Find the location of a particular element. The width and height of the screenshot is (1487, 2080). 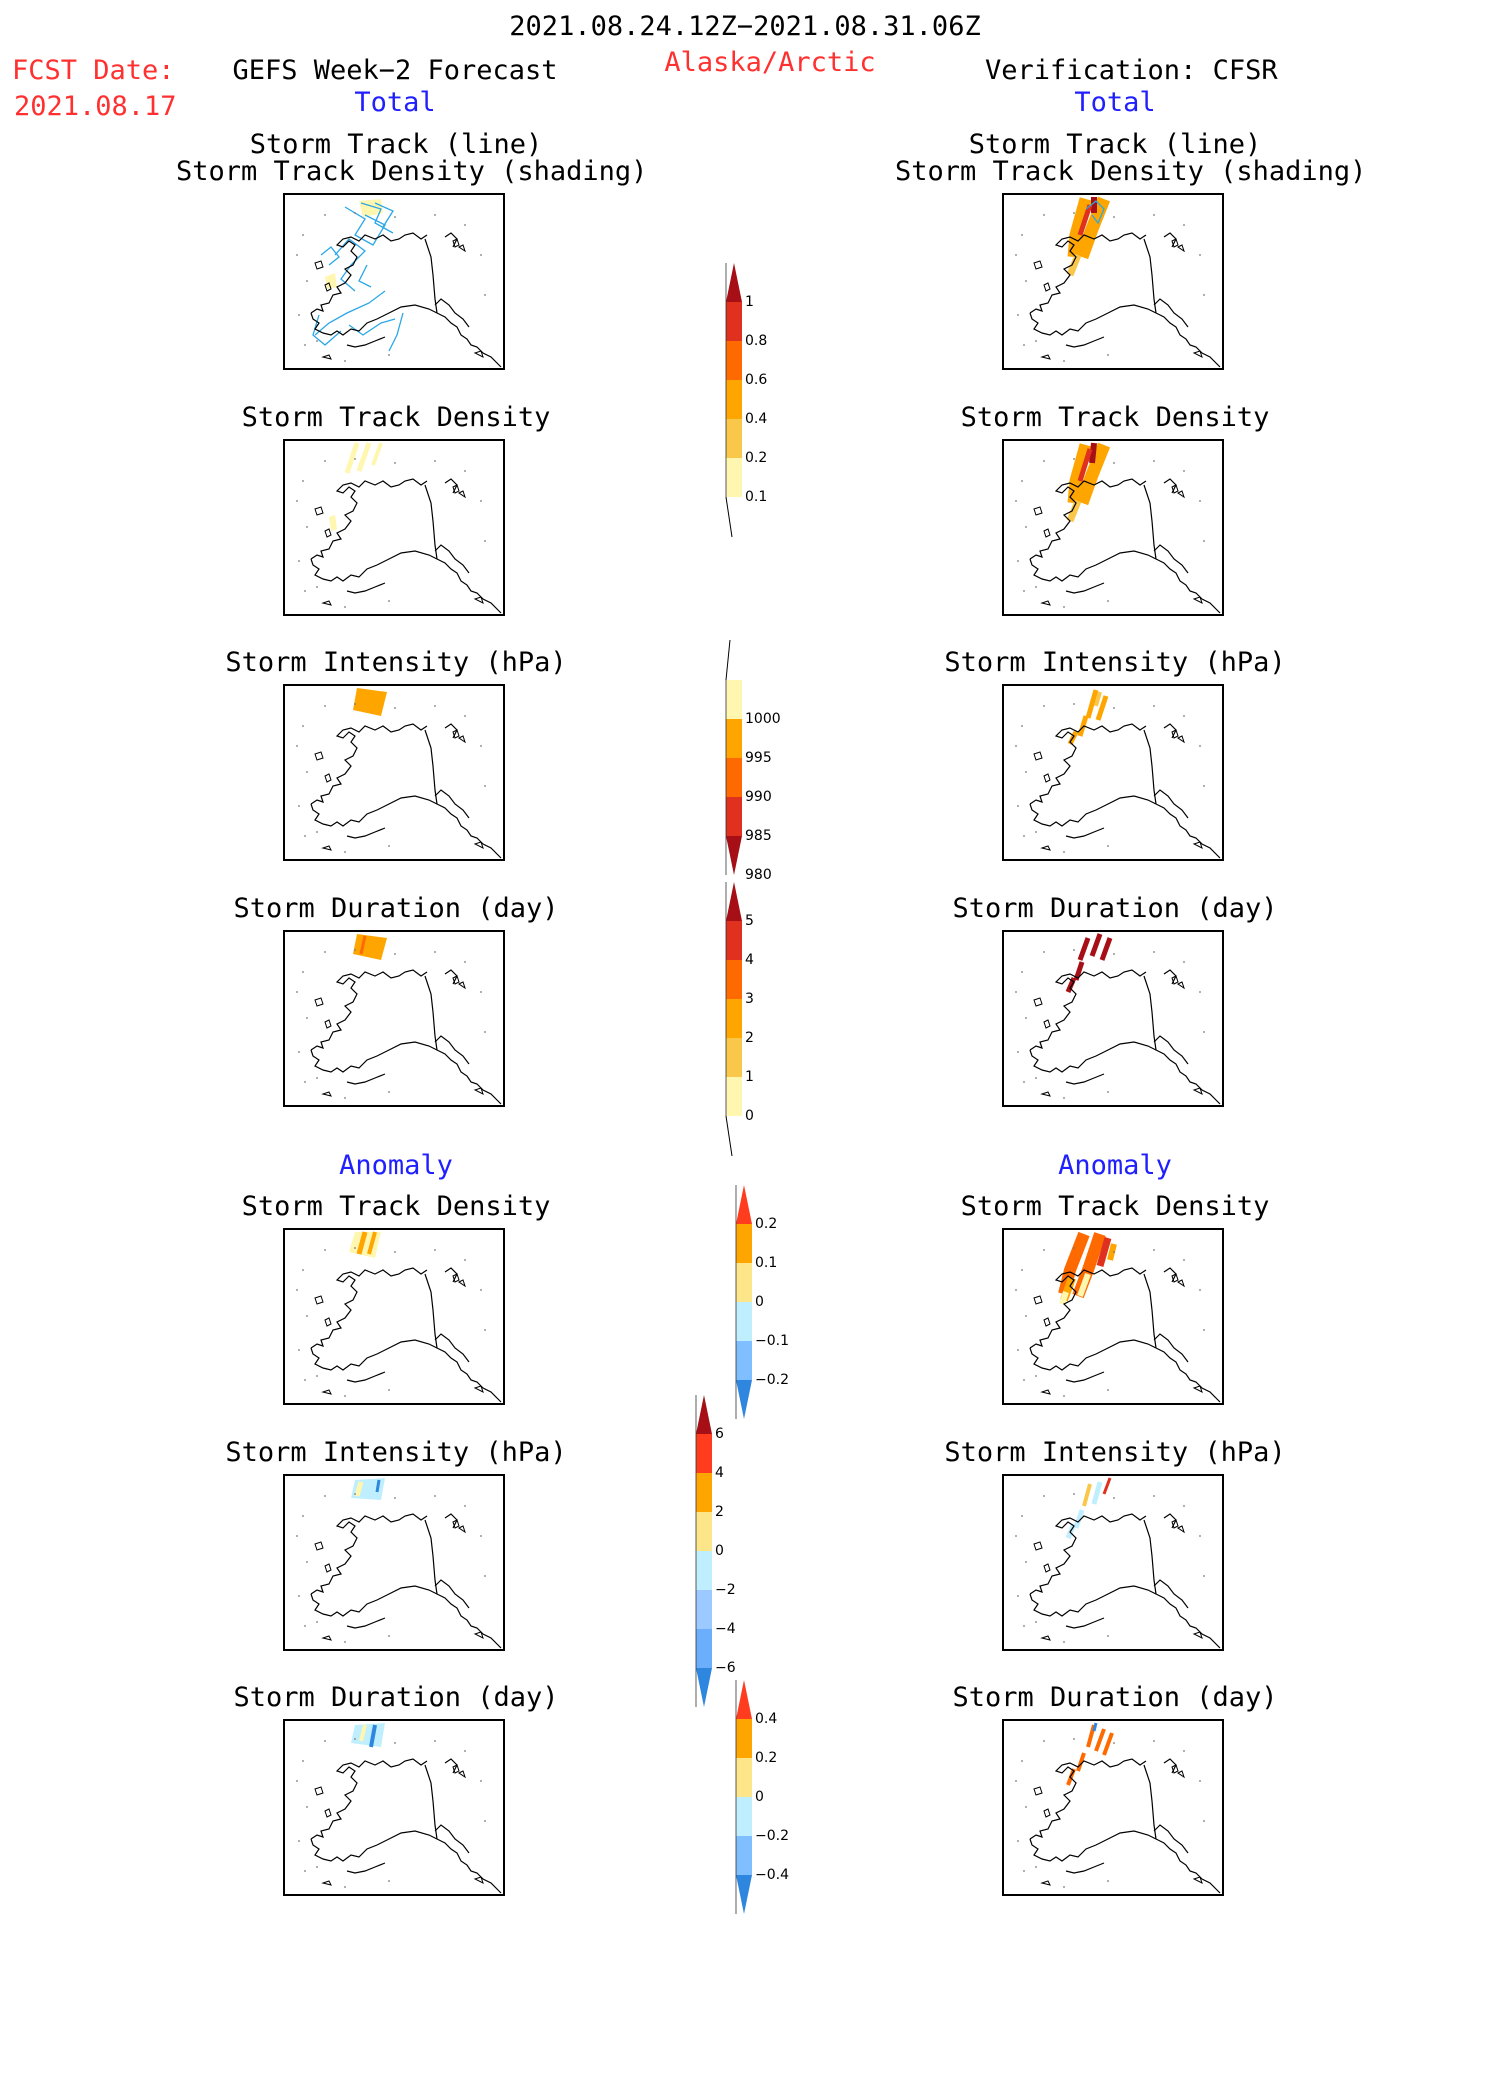

left-duration-title: Storm Duration (day) is located at coordinates (396, 908).